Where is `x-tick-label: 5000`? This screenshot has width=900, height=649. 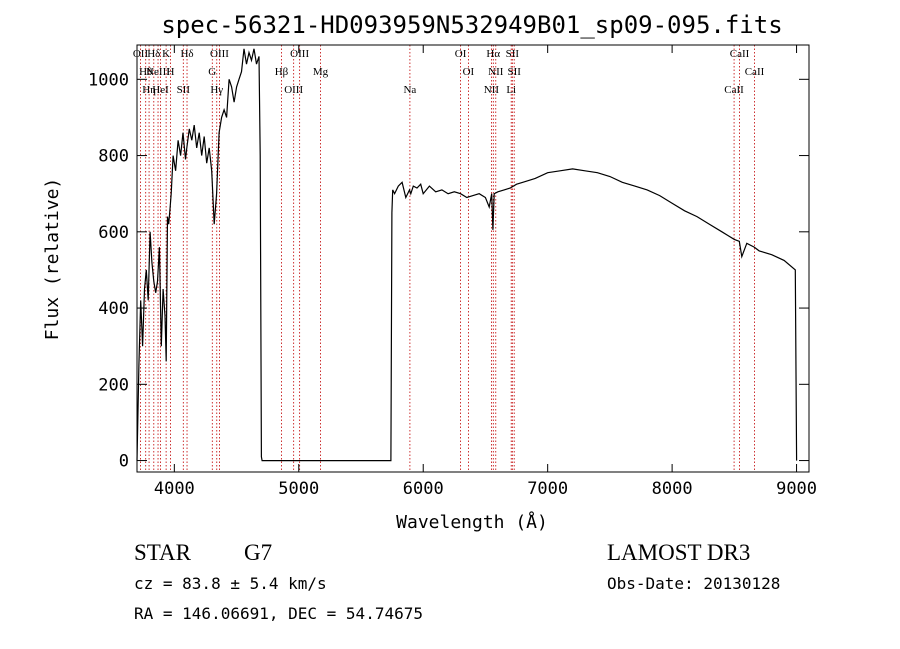
x-tick-label: 5000 is located at coordinates (298, 489).